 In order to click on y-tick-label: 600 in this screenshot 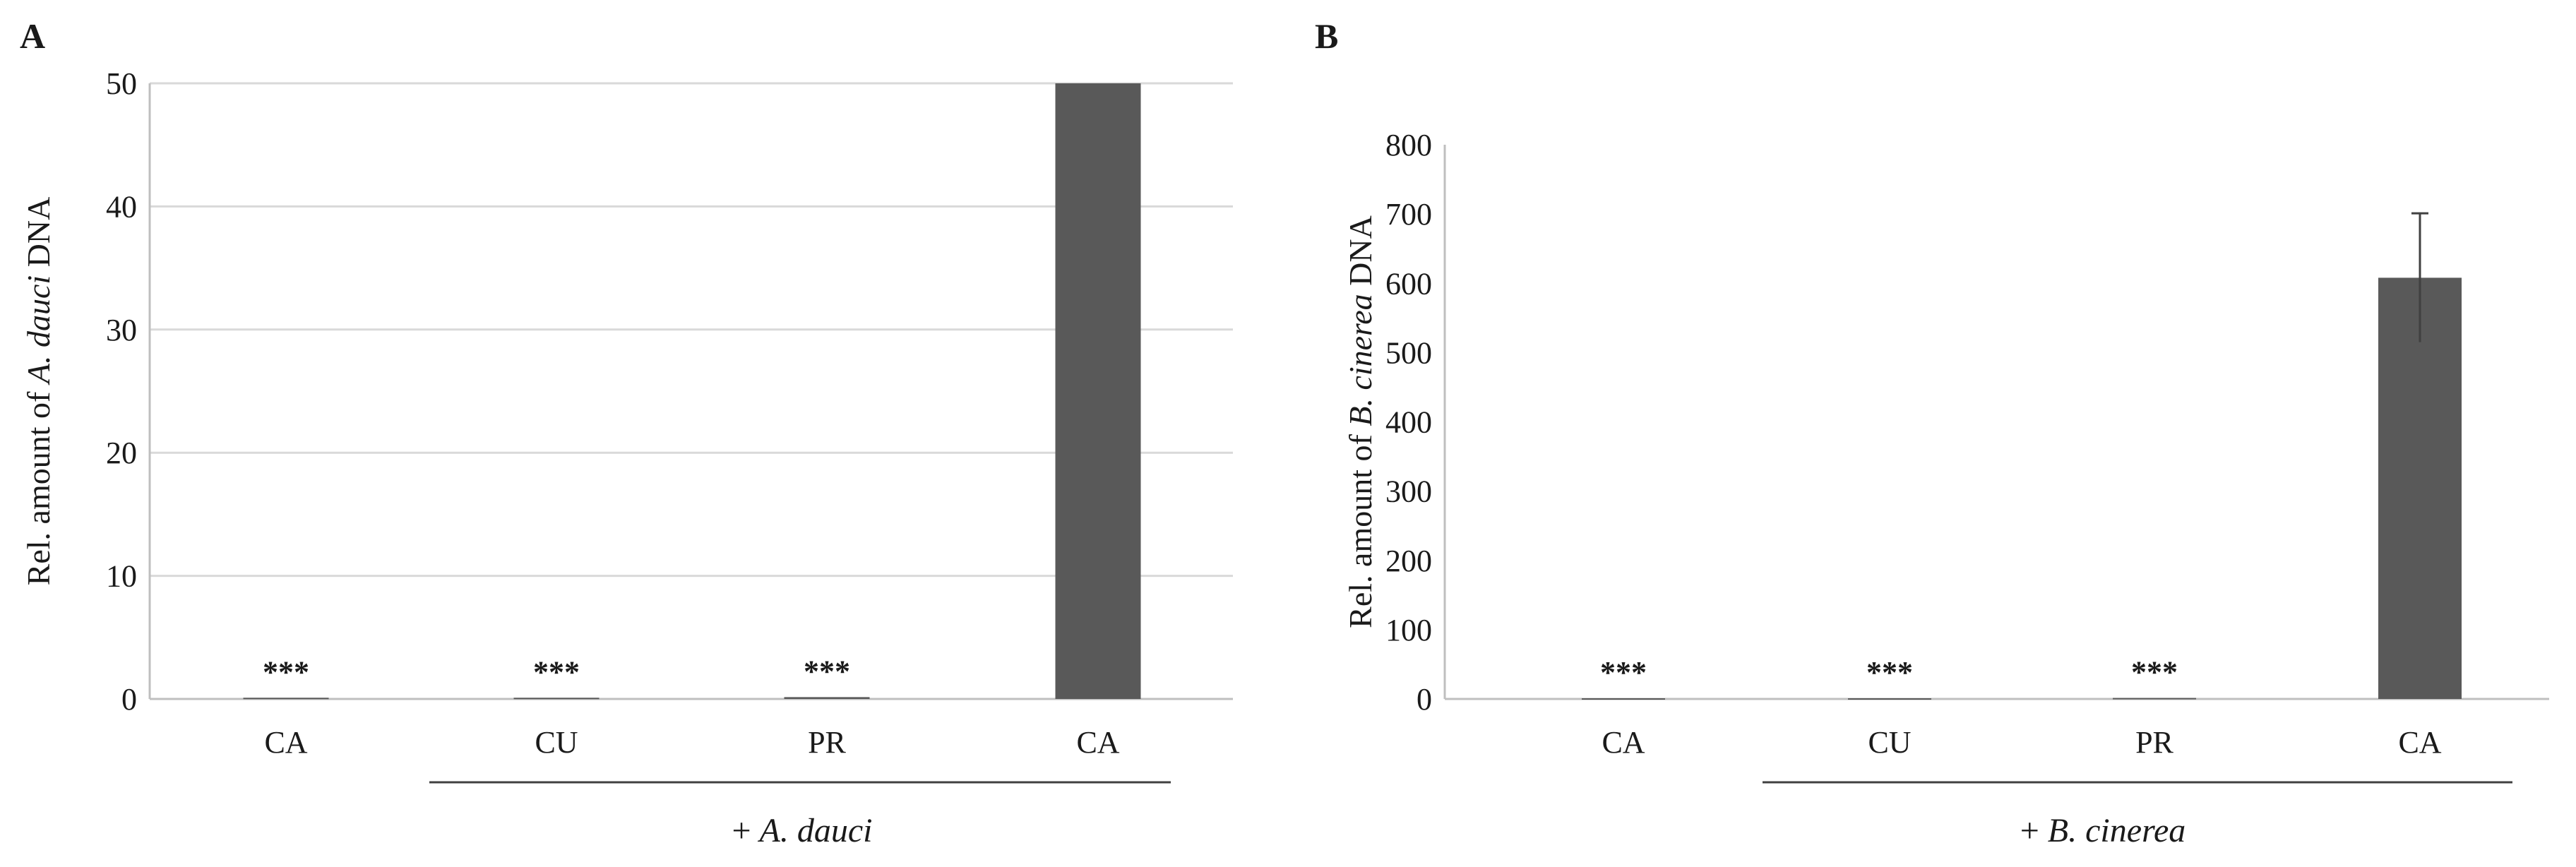, I will do `click(1408, 283)`.